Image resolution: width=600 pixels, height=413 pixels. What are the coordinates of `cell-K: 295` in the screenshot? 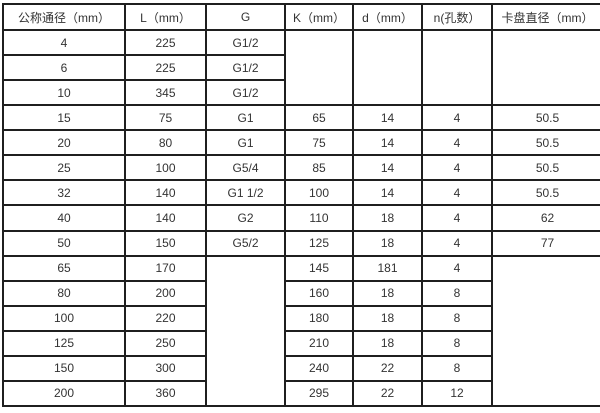 It's located at (319, 393).